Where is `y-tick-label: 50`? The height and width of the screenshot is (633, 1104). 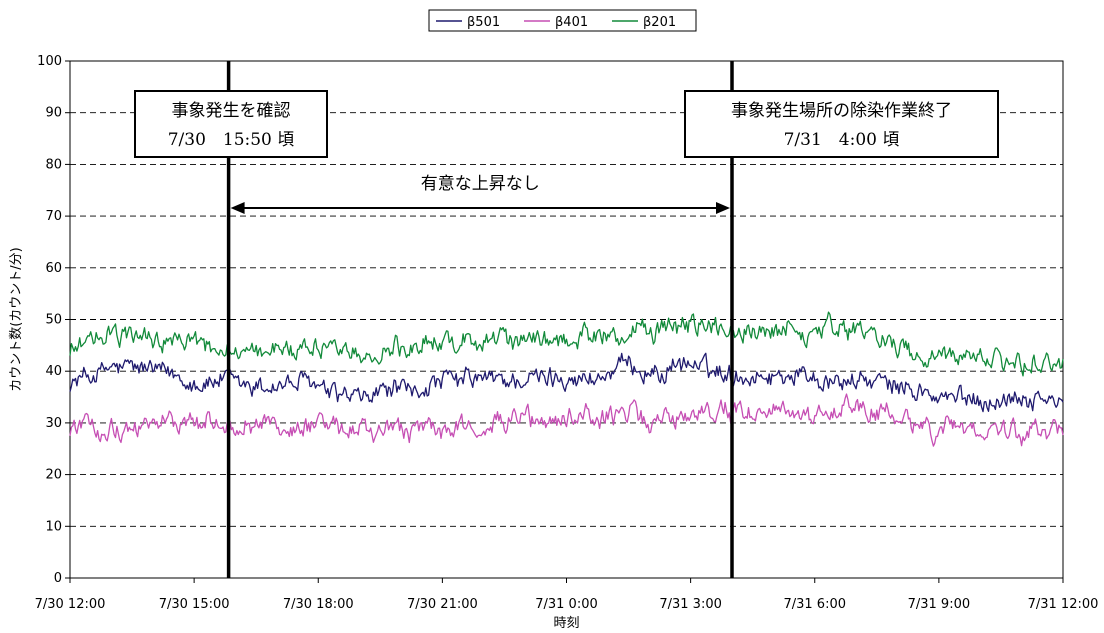 y-tick-label: 50 is located at coordinates (53, 320).